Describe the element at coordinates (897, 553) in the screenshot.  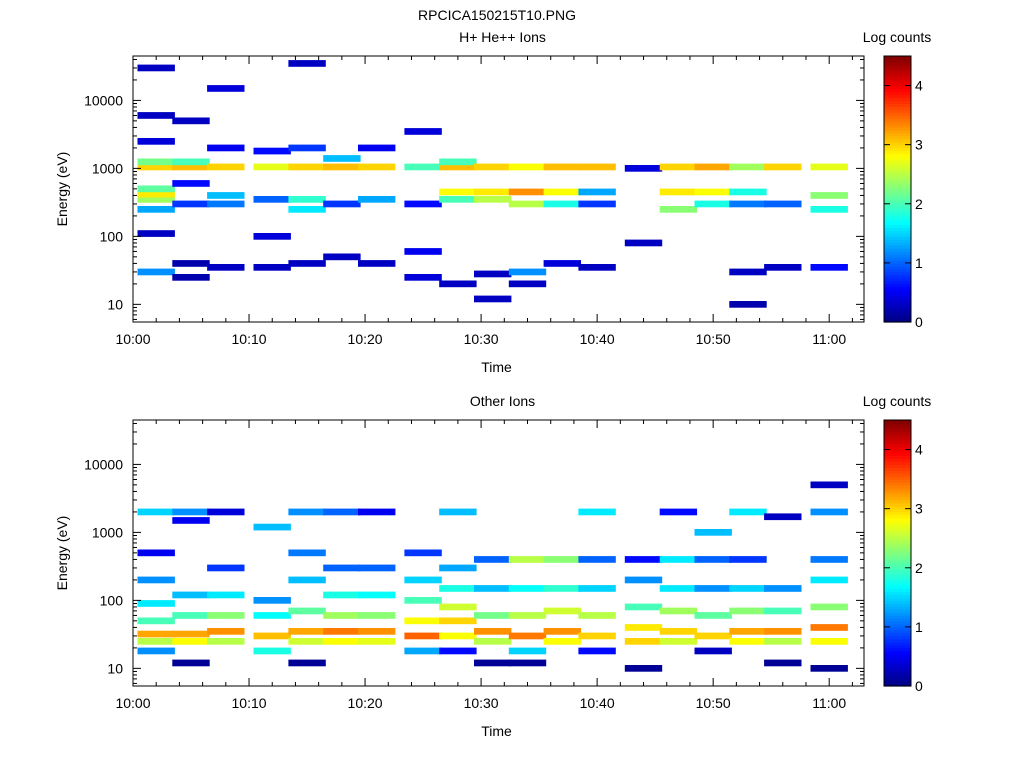
I see `colorbar-frame` at that location.